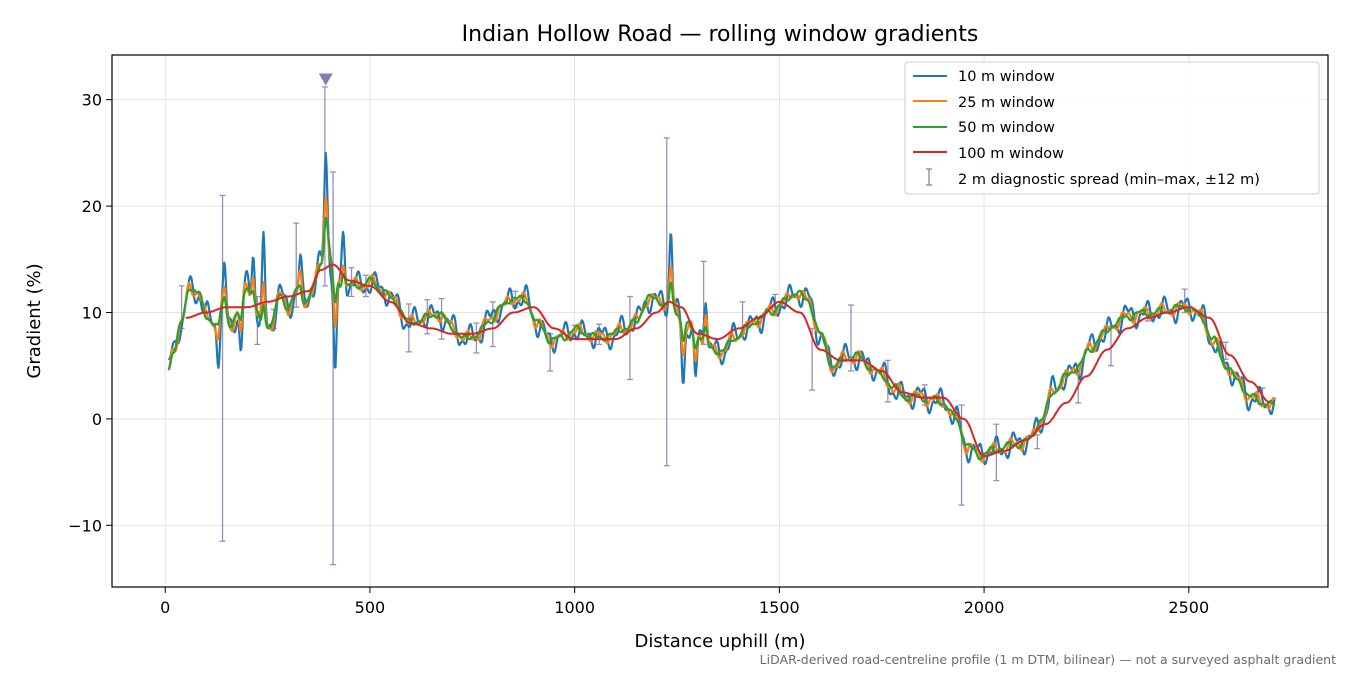 The height and width of the screenshot is (675, 1350). I want to click on legend-label-25m: 25 m window, so click(1006, 103).